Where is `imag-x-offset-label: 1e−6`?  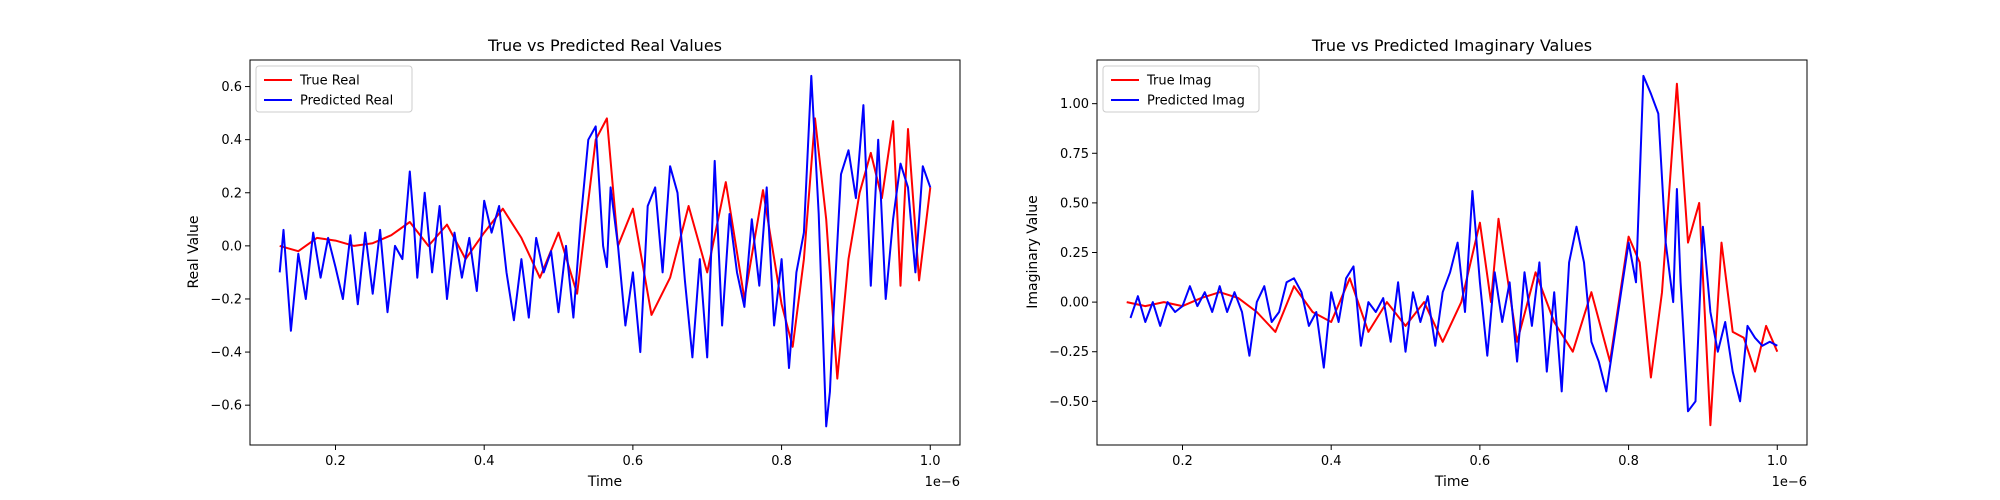 imag-x-offset-label: 1e−6 is located at coordinates (1789, 482).